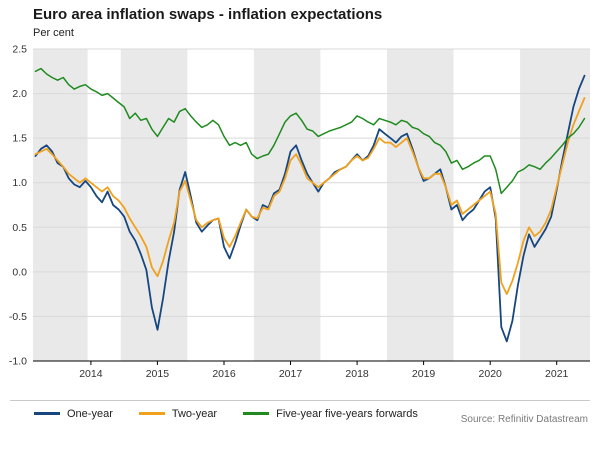  I want to click on y-tick-label: 1.5, so click(19, 138).